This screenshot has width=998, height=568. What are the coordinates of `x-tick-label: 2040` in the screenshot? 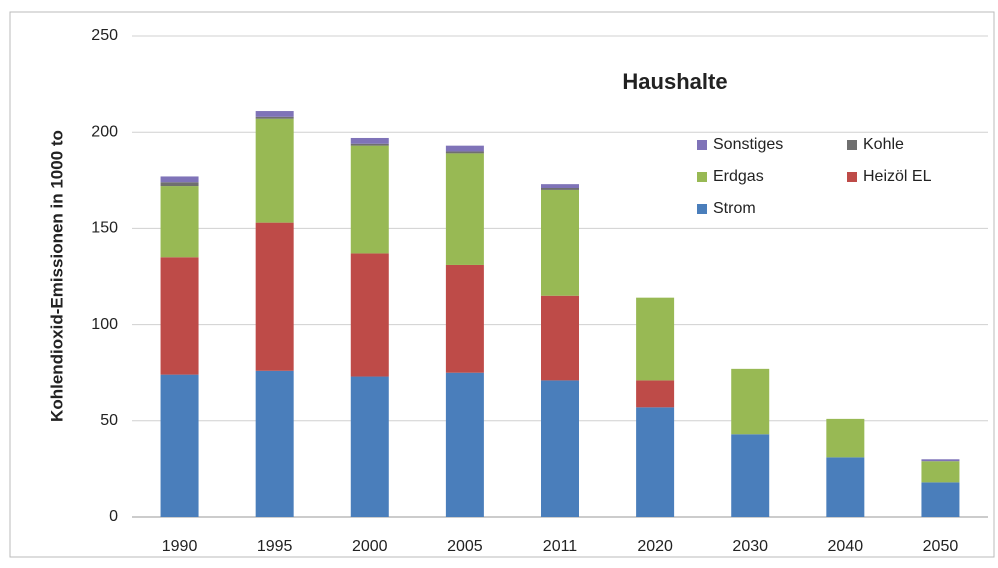 It's located at (846, 546).